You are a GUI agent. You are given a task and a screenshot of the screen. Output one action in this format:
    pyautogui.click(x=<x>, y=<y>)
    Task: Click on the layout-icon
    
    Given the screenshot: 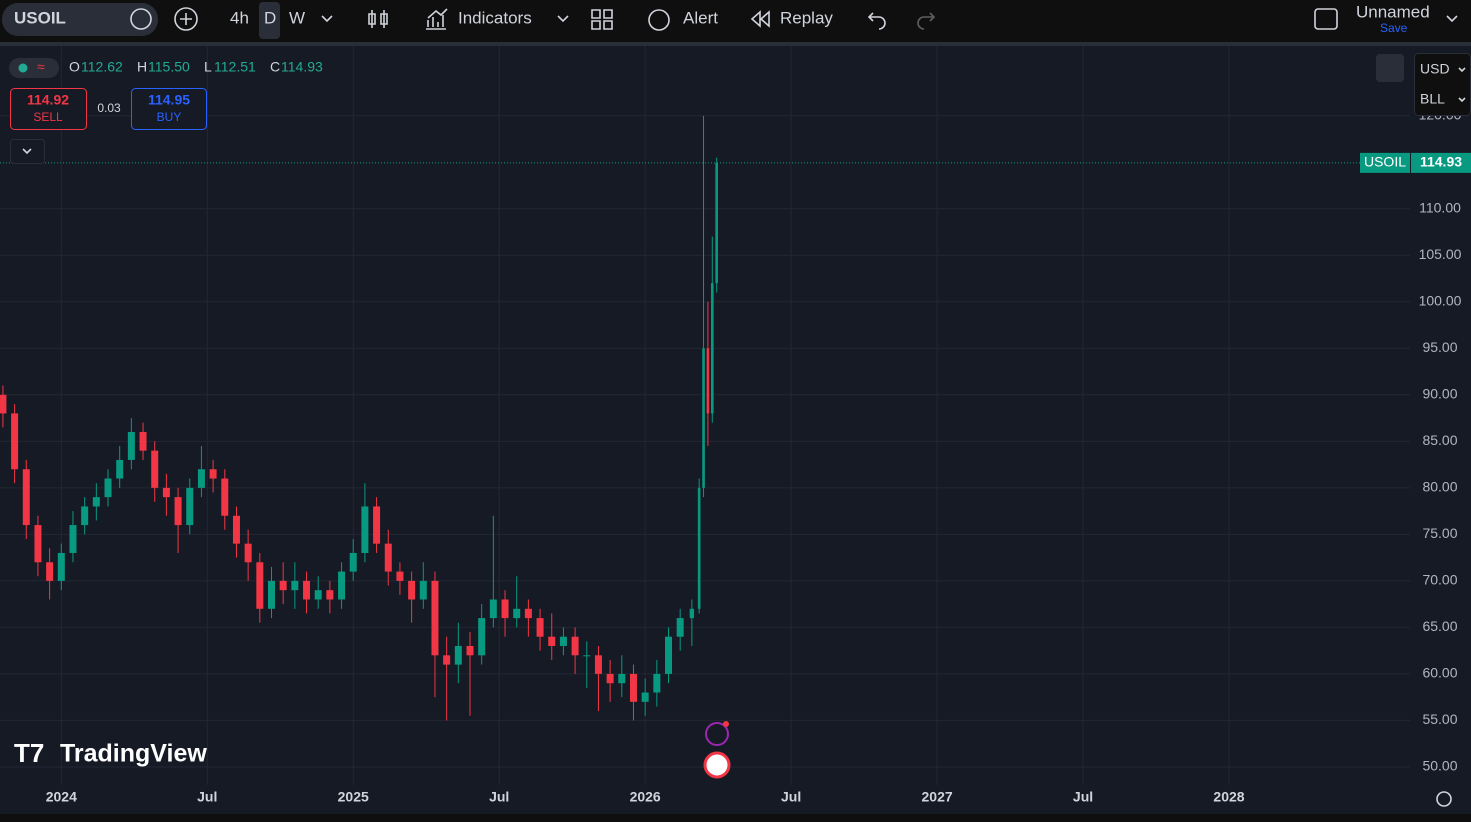 What is the action you would take?
    pyautogui.click(x=1326, y=19)
    